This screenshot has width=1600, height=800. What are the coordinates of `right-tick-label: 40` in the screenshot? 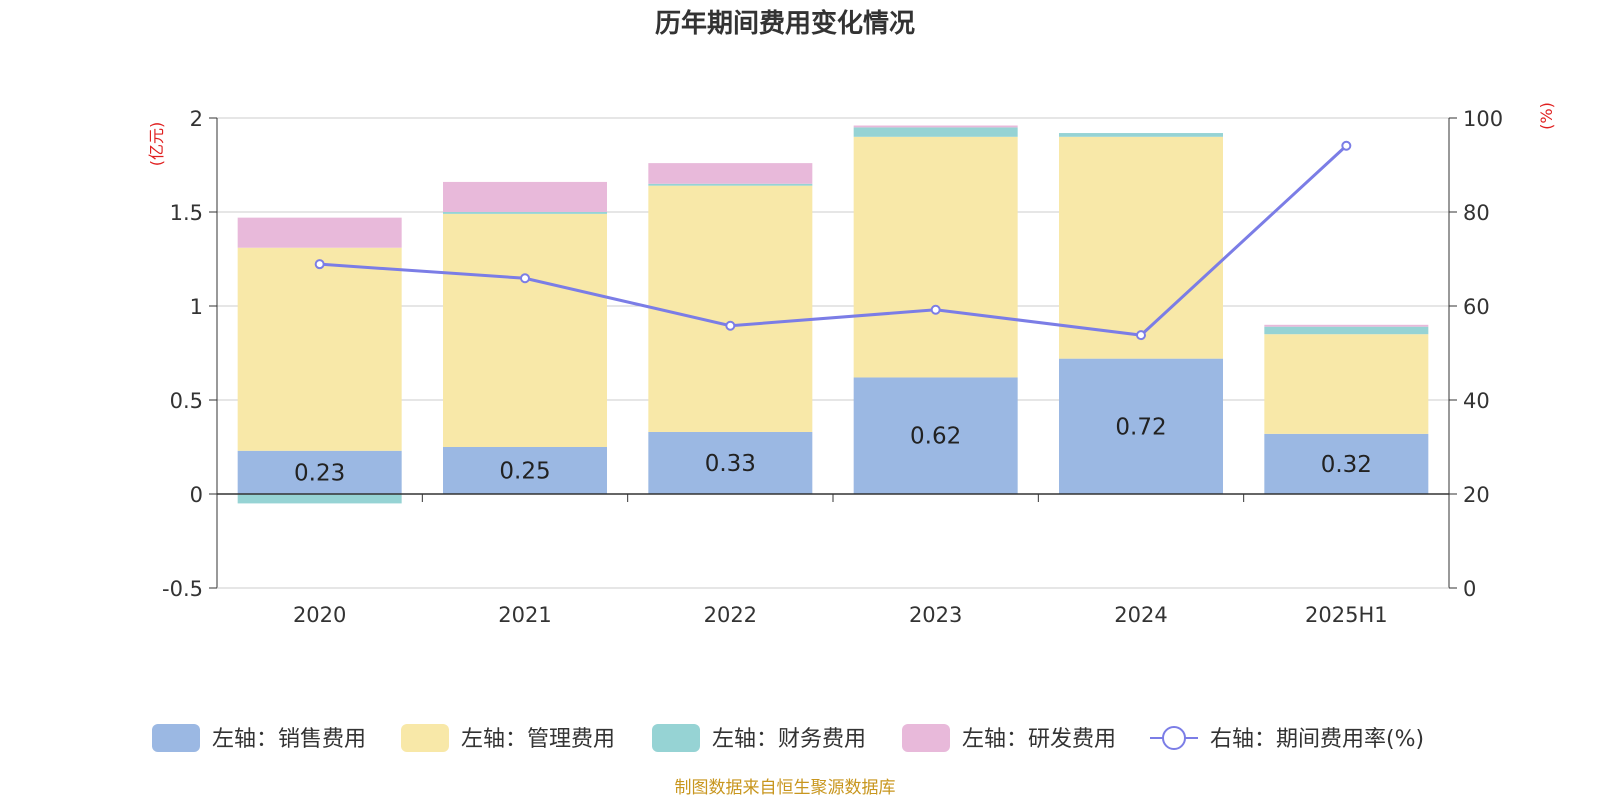 It's located at (1476, 401).